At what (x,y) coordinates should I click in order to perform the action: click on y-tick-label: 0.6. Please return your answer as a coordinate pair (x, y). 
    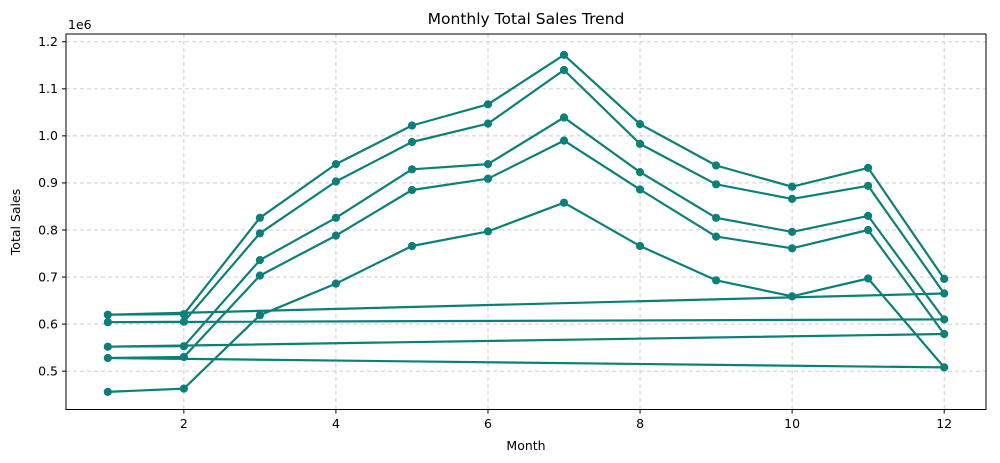
    Looking at the image, I should click on (48, 323).